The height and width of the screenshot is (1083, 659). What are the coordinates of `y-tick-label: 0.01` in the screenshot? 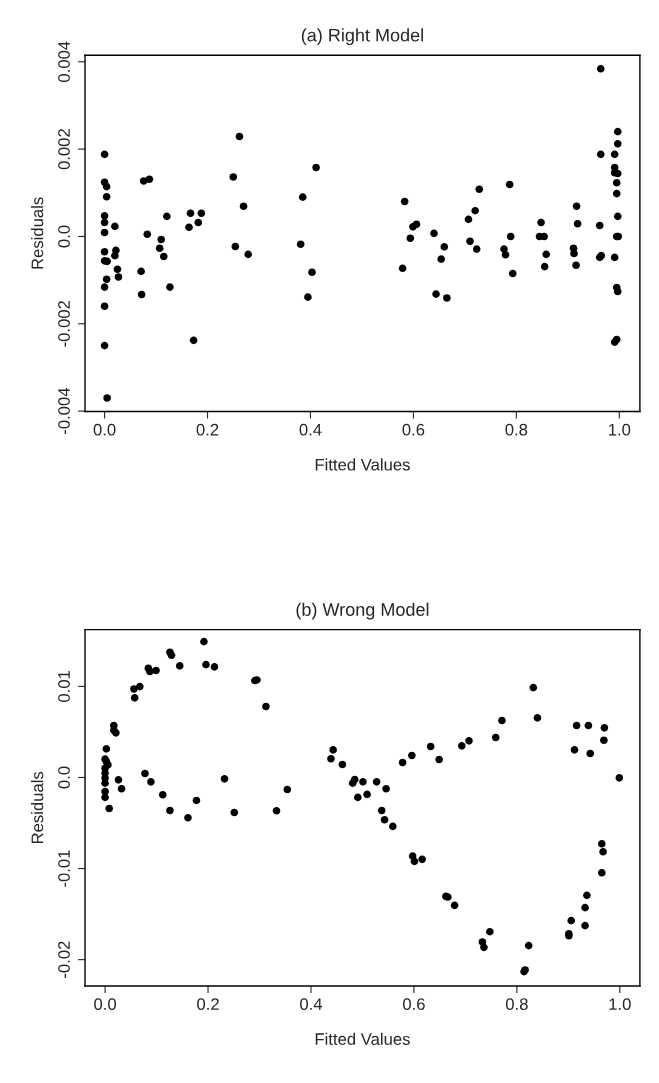 It's located at (64, 686).